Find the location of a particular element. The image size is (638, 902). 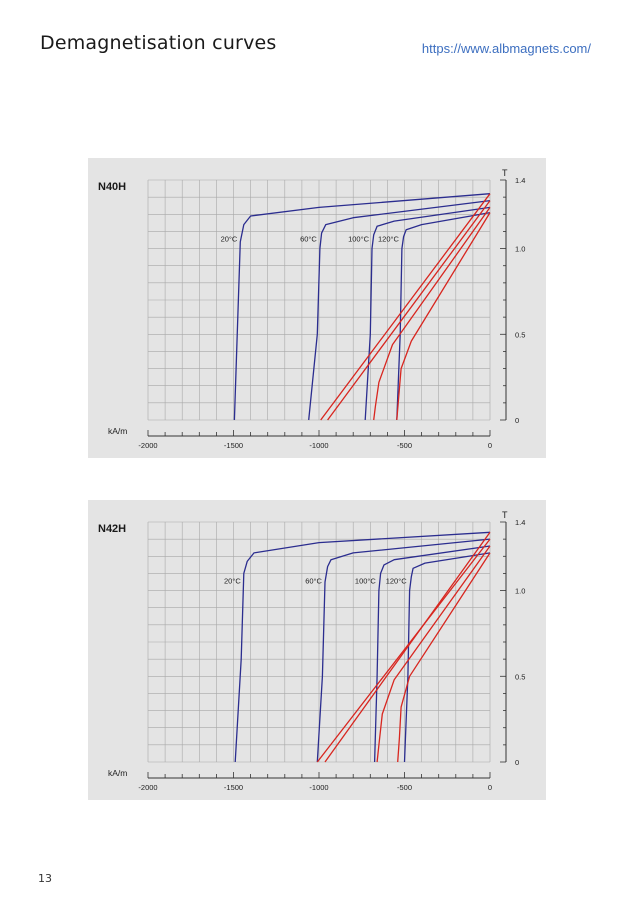

page-number: 13 is located at coordinates (45, 878).